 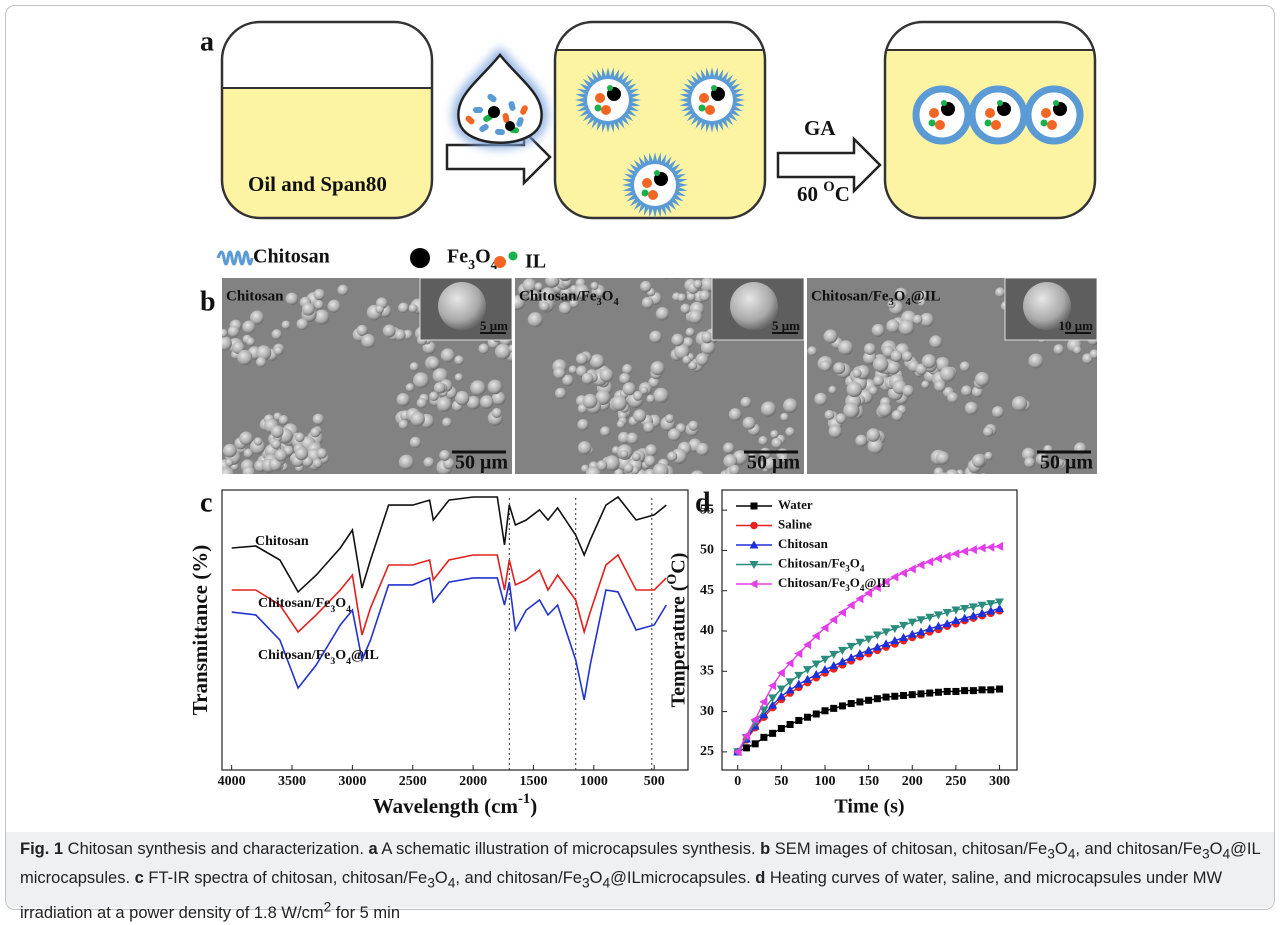 I want to click on label: Water, so click(x=795, y=504).